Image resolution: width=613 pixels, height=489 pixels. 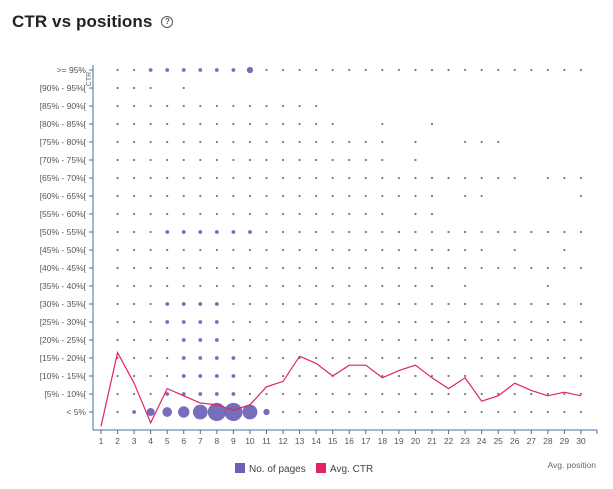 I want to click on y-tick-label: [30% - 35%[, so click(x=63, y=304).